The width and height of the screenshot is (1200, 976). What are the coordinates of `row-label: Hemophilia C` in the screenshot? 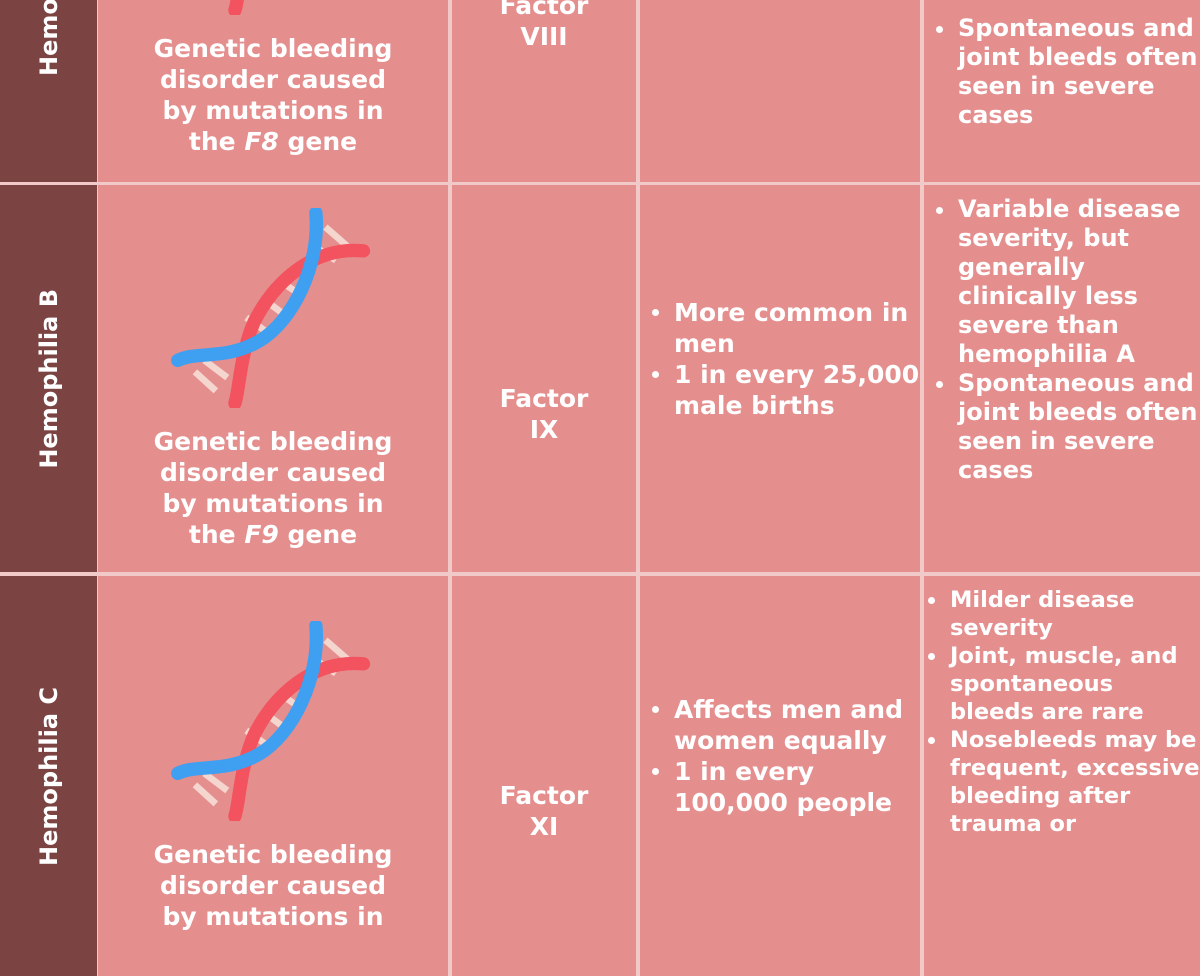 It's located at (48, 776).